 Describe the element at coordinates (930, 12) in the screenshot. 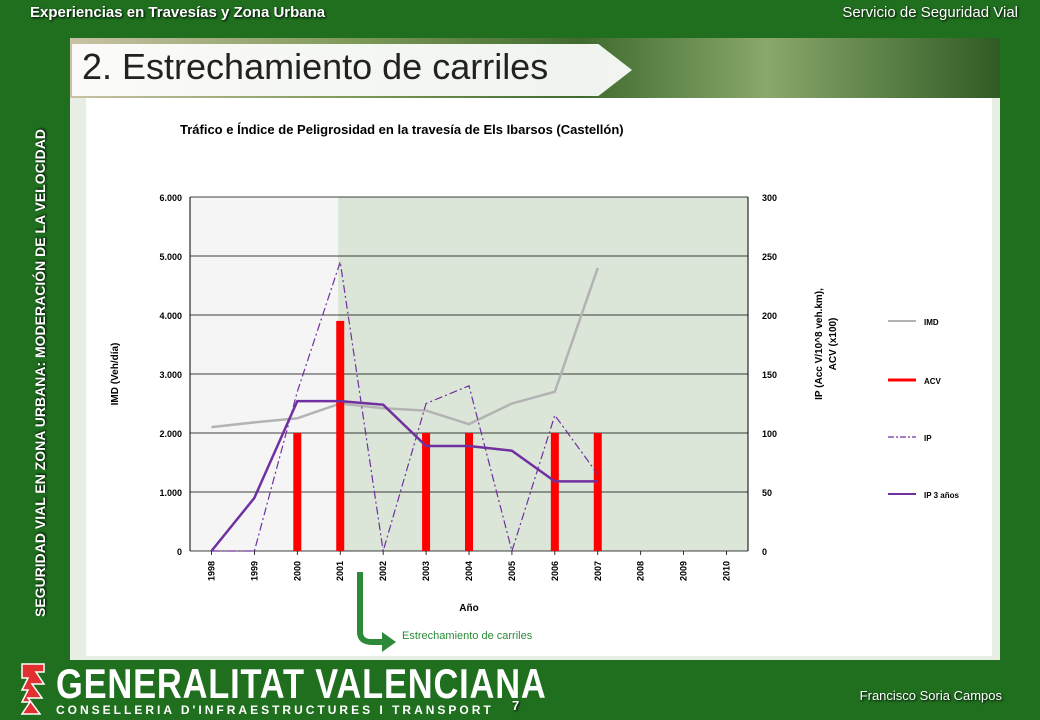

I see `header-right: Servicio de Seguridad Vial` at that location.